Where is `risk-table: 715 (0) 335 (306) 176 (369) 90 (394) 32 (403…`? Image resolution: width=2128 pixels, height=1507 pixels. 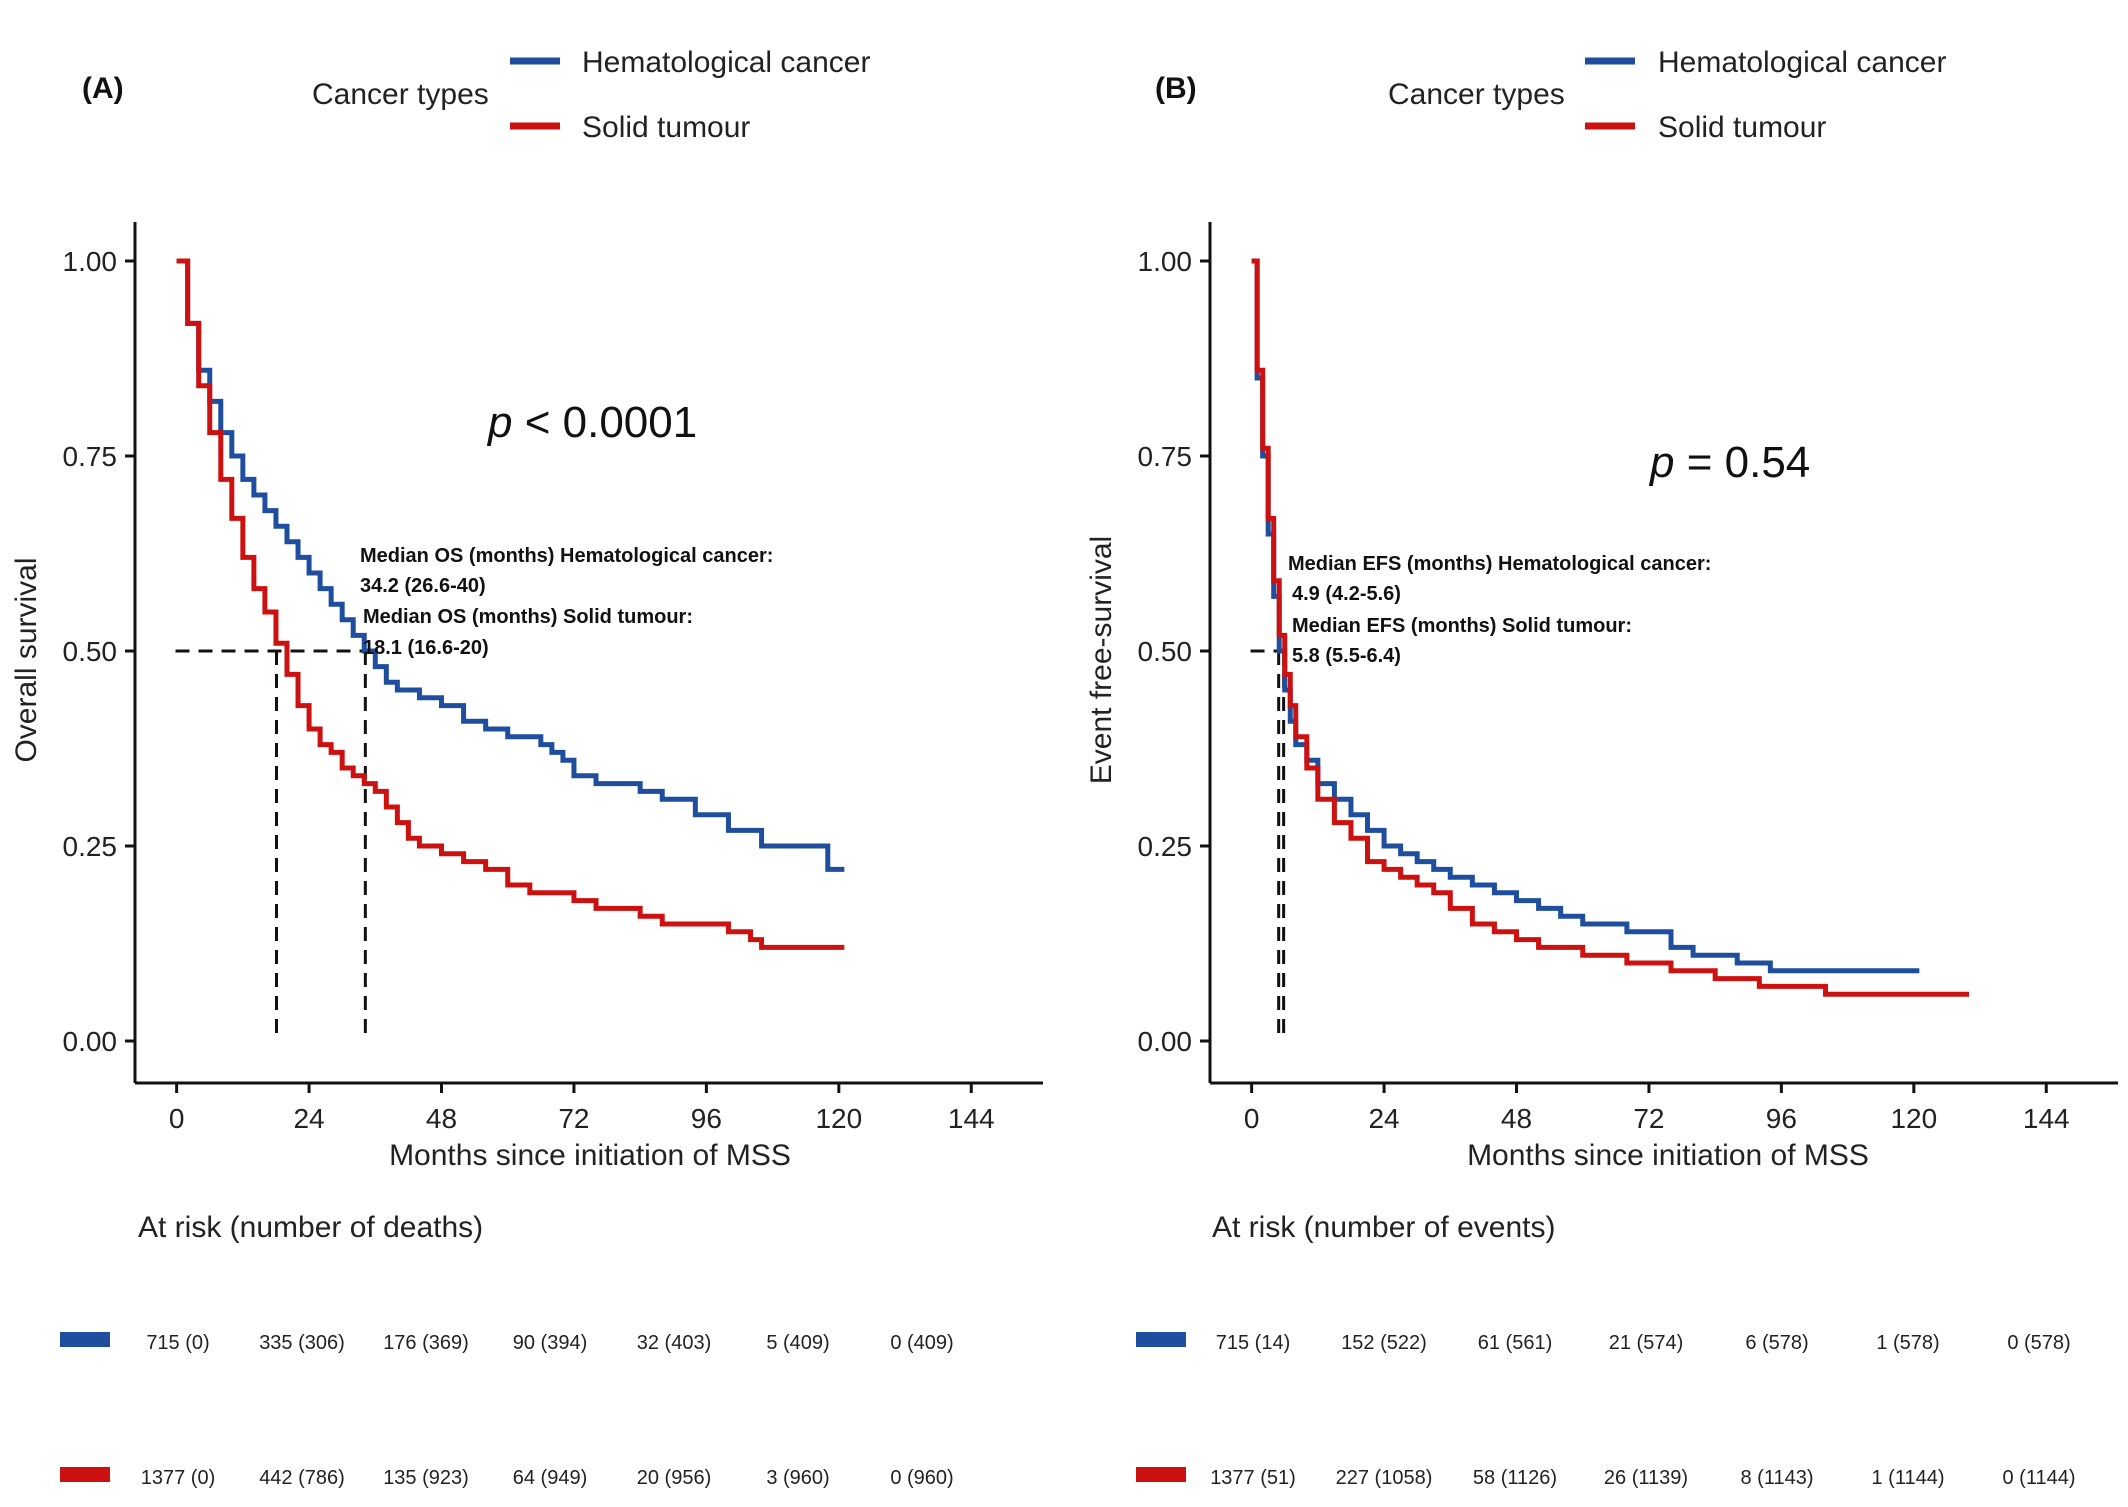
risk-table: 715 (0) 335 (306) 176 (369) 90 (394) 32 (403… is located at coordinates (507, 1410).